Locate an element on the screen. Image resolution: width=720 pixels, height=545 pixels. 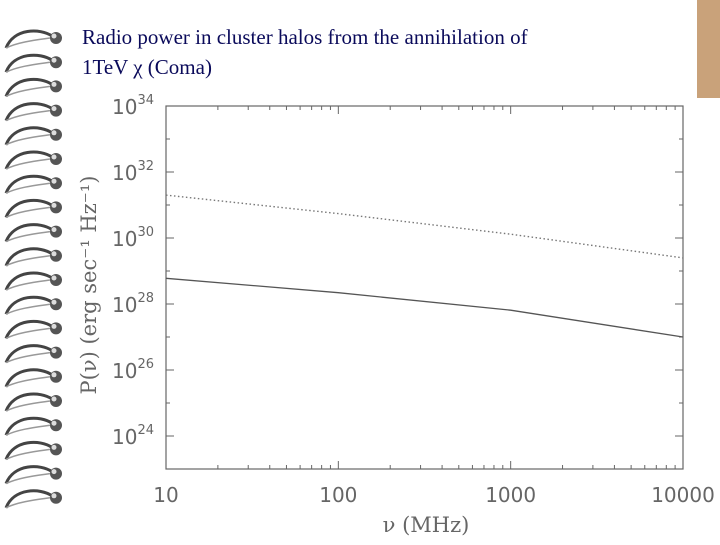
dotted-series-line is located at coordinates (424, 226).